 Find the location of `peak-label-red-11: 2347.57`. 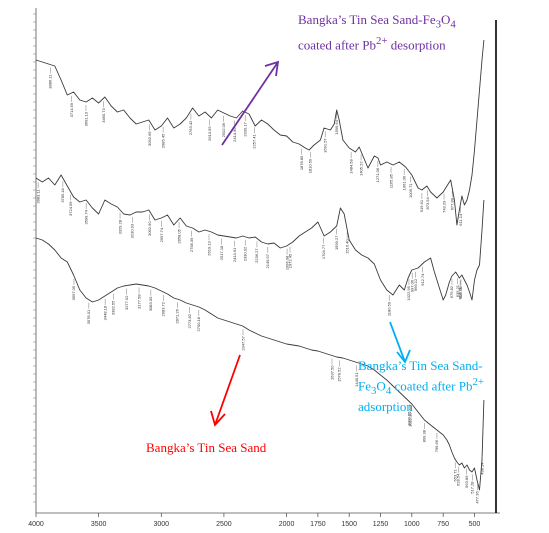

peak-label-red-11: 2347.57 is located at coordinates (242, 342).